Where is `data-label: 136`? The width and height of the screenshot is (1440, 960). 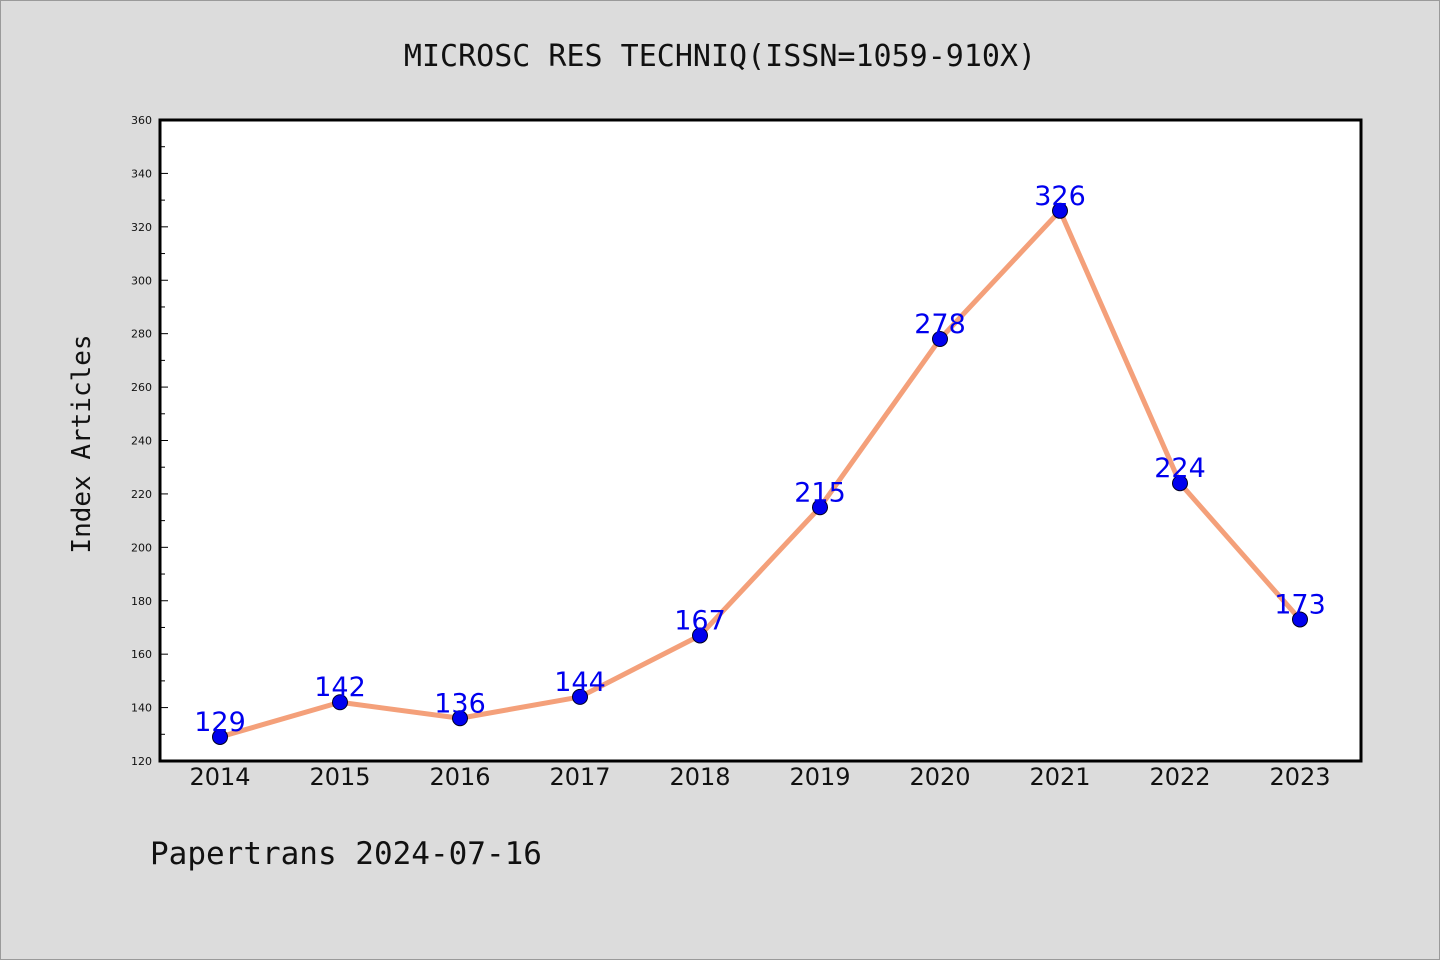 data-label: 136 is located at coordinates (460, 703).